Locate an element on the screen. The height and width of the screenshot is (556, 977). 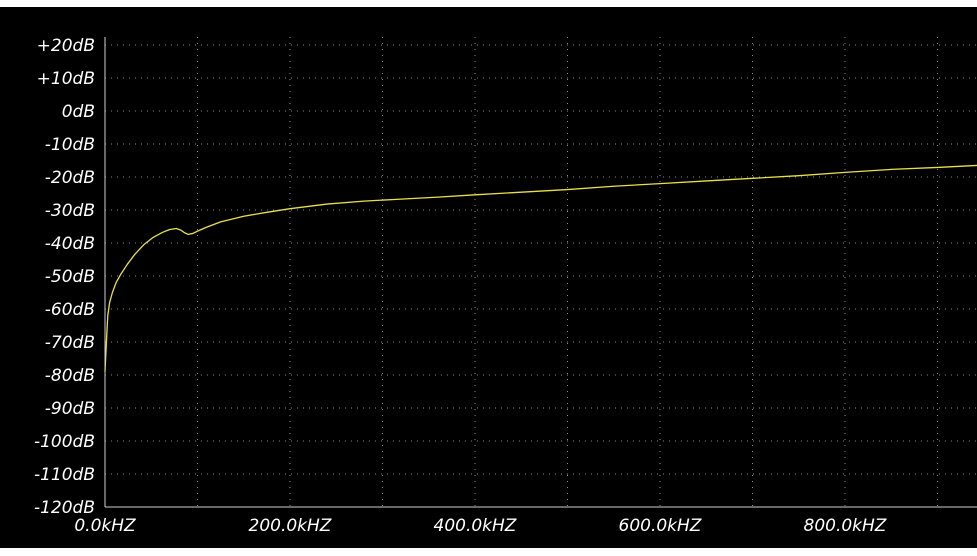
y-tick-label: -50dB is located at coordinates (70, 277).